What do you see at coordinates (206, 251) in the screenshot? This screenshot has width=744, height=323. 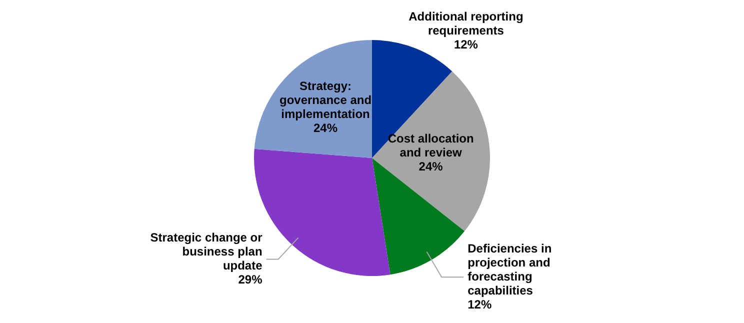 I see `slice-label: Strategic change or business plan update` at bounding box center [206, 251].